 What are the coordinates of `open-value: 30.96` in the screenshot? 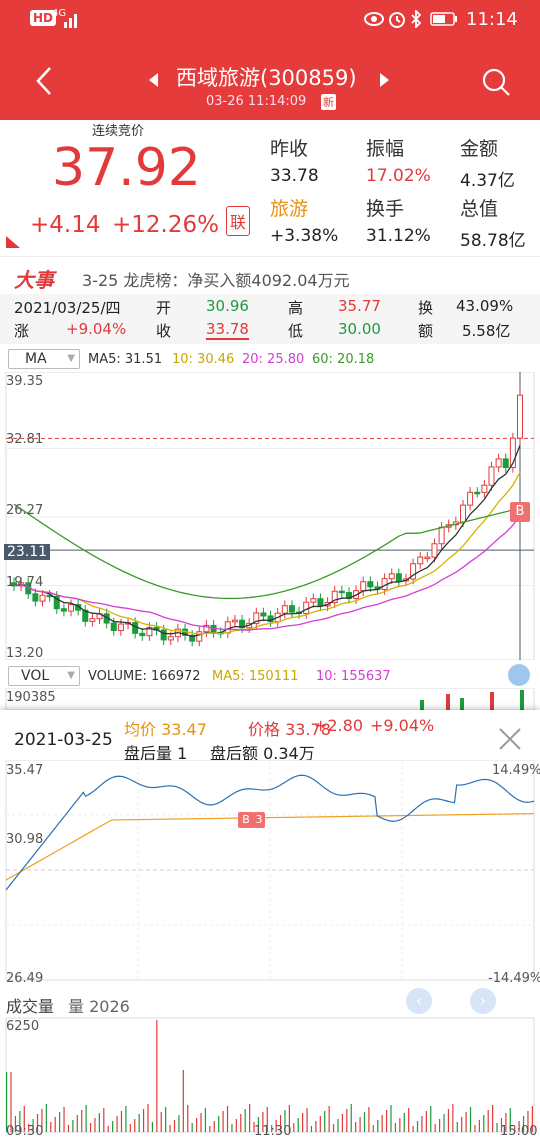 It's located at (227, 306).